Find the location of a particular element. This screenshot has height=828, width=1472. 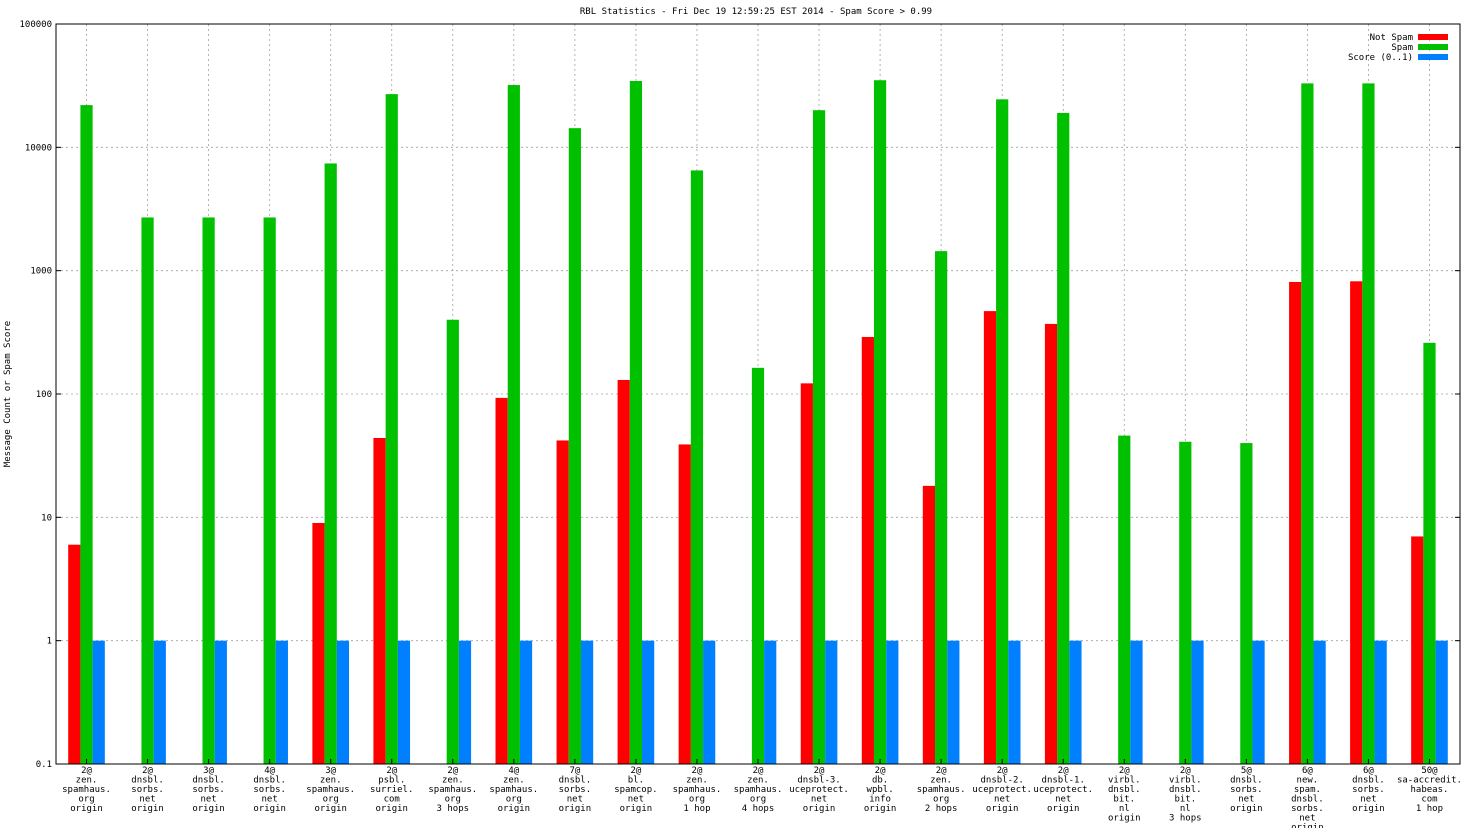

x-tick-label: 3@ zen. spamhaus. org origin is located at coordinates (330, 790).